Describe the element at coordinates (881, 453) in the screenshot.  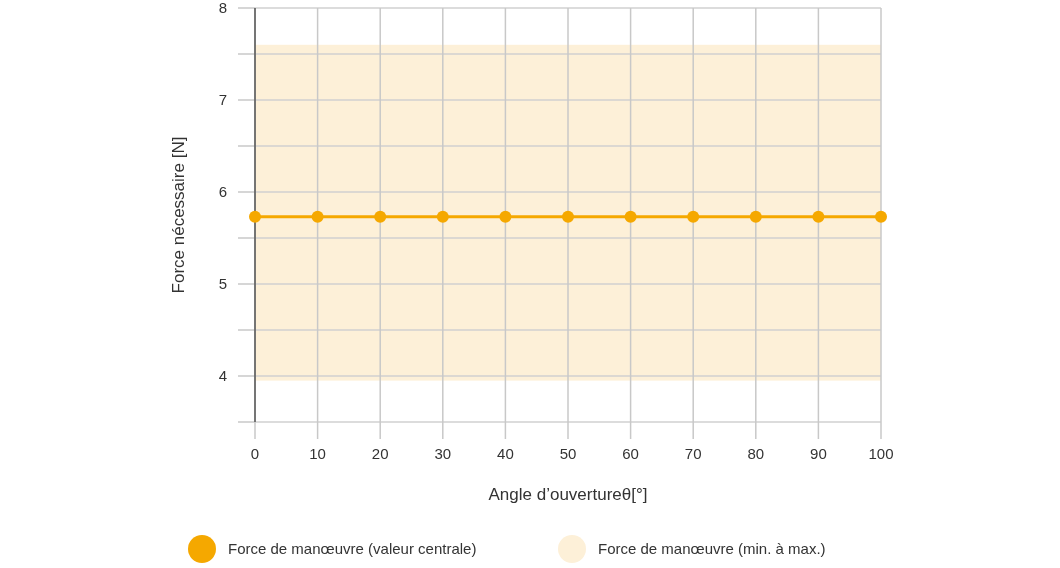
I see `x-tick-label: 100` at that location.